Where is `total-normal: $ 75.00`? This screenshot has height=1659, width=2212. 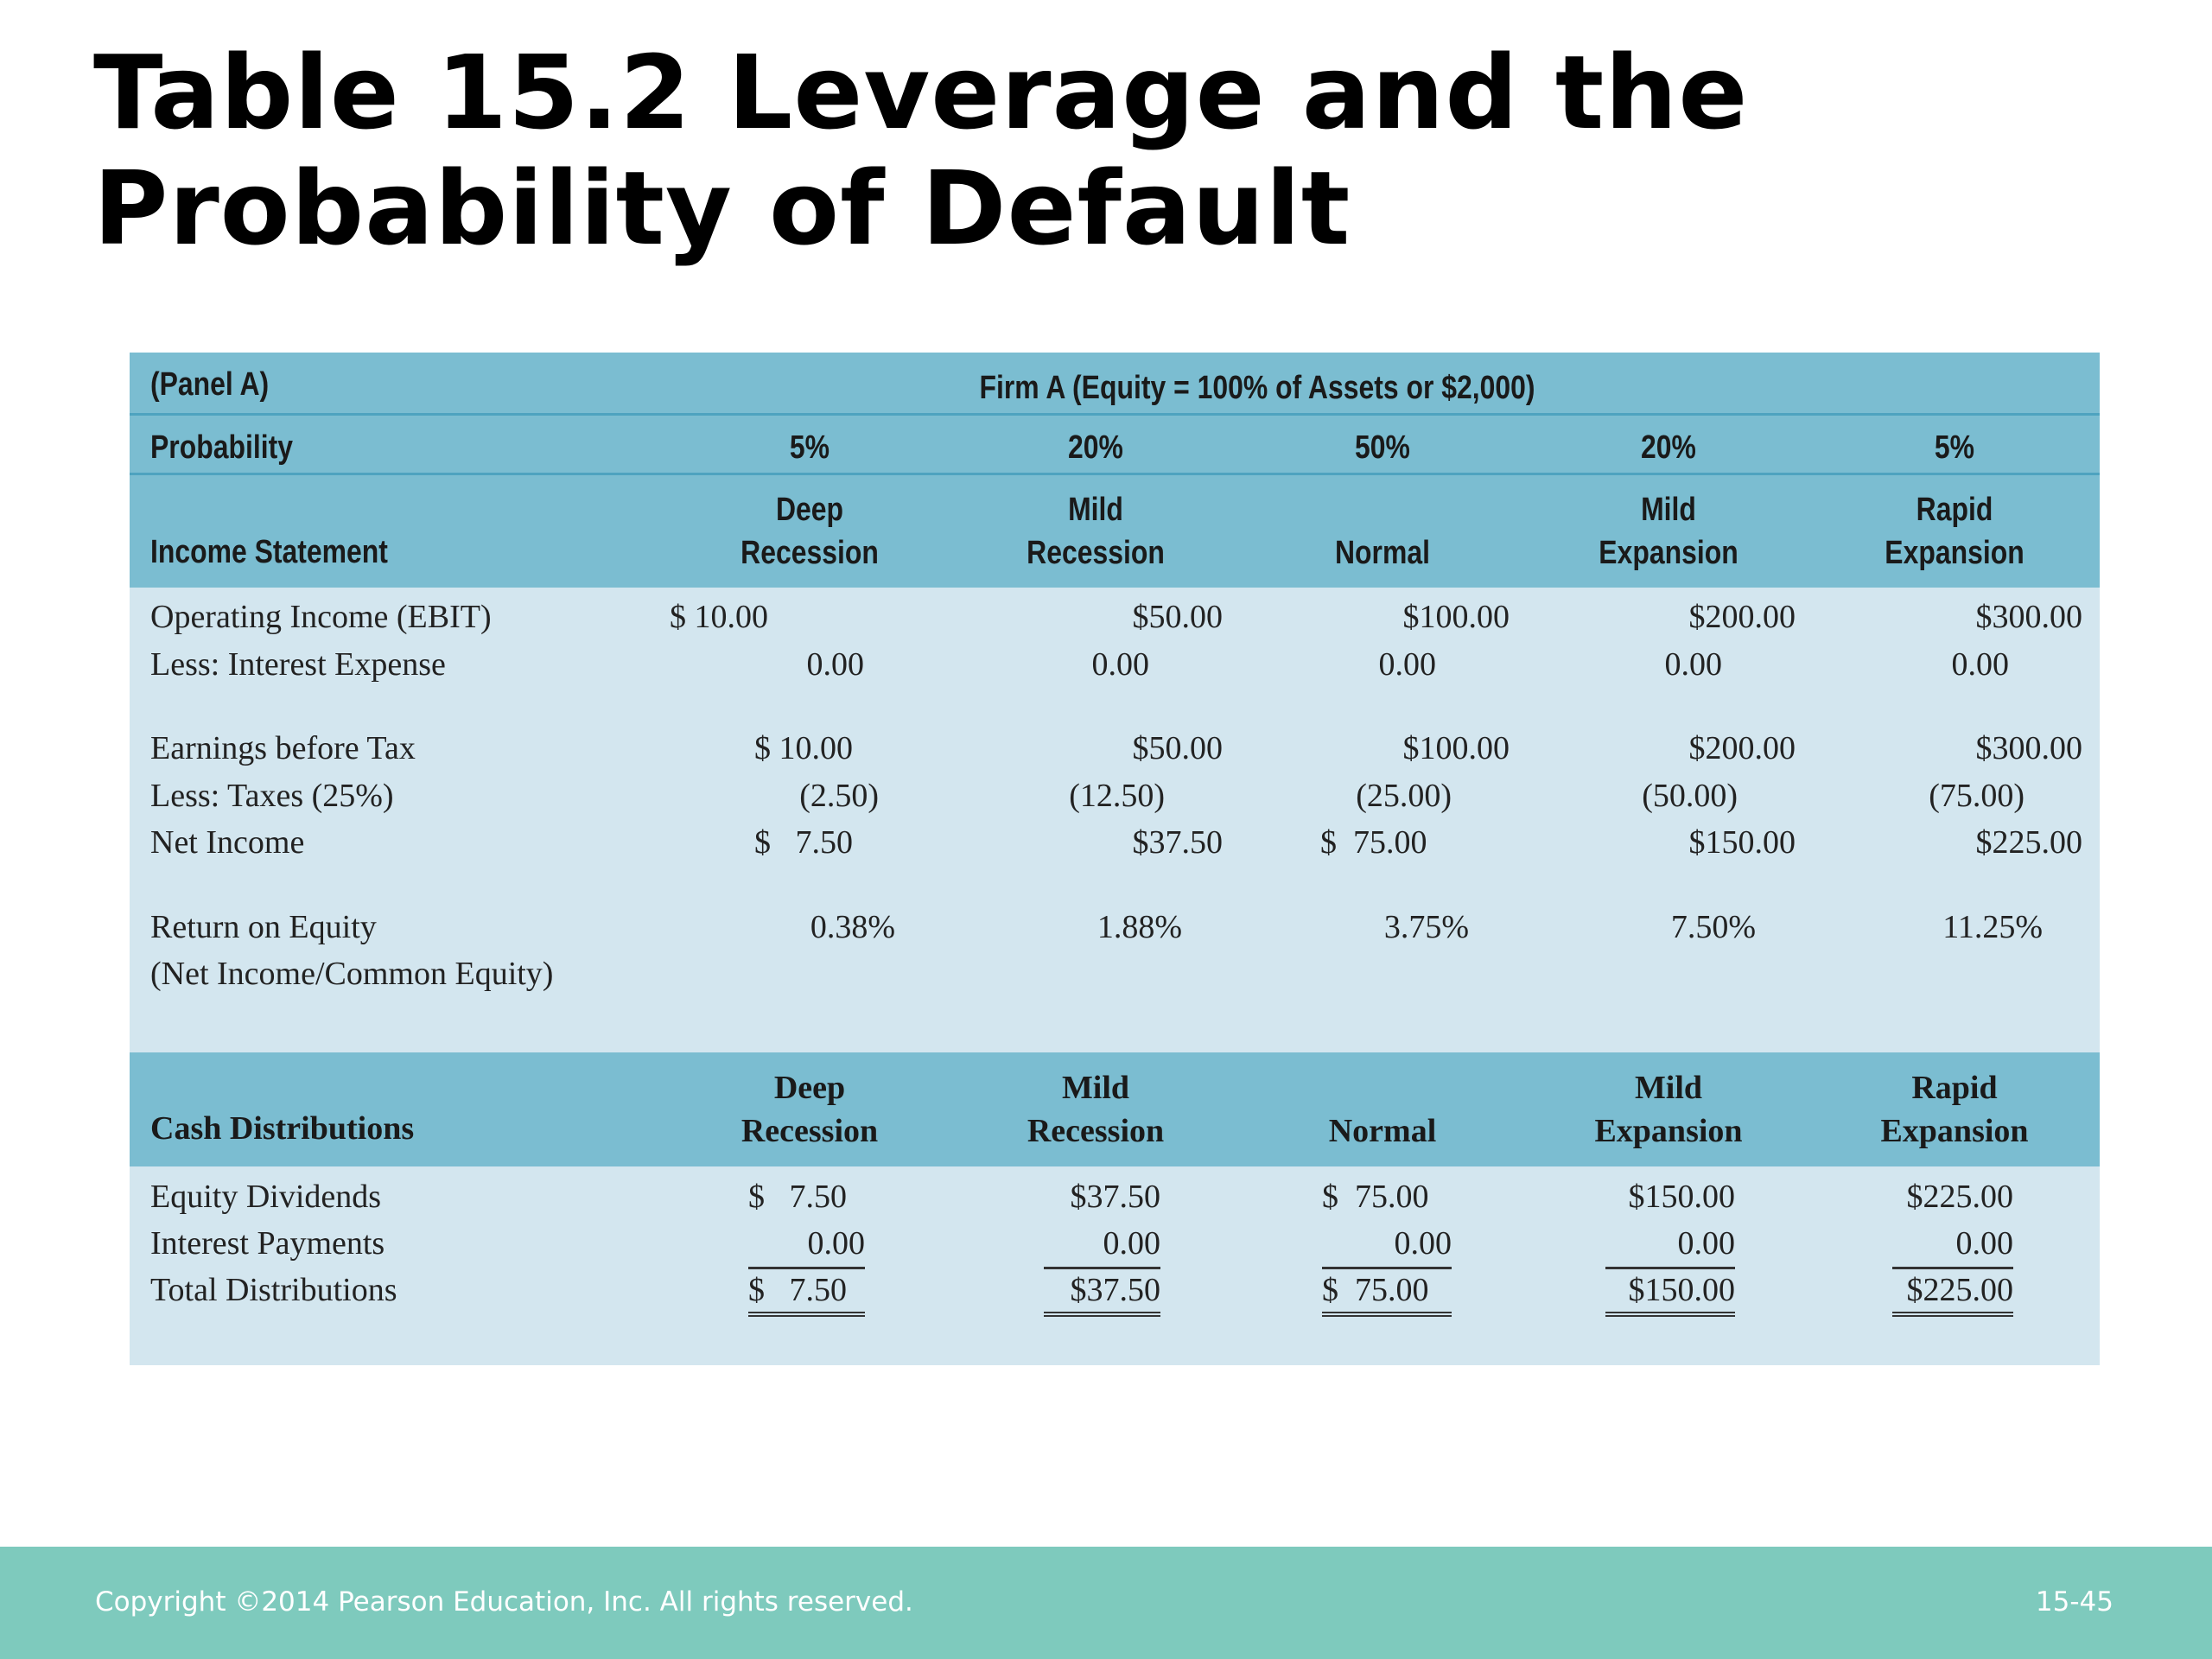 total-normal: $ 75.00 is located at coordinates (1387, 1292).